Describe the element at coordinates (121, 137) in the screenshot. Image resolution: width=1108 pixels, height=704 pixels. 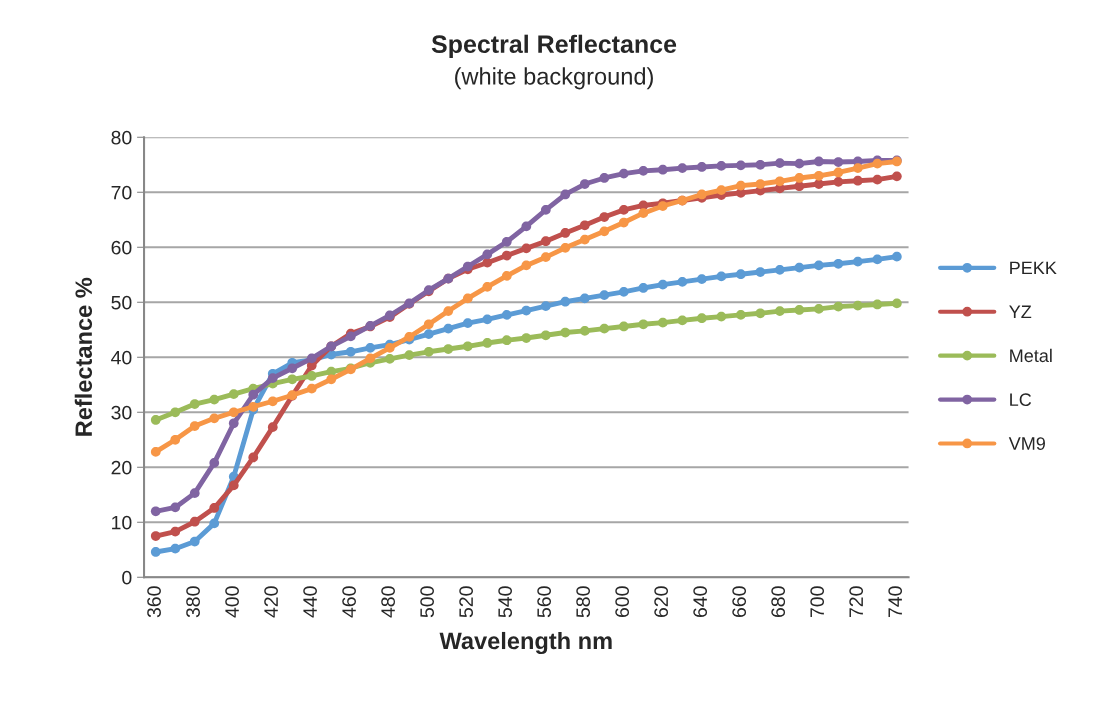
I see `y-tick-label: 80` at that location.